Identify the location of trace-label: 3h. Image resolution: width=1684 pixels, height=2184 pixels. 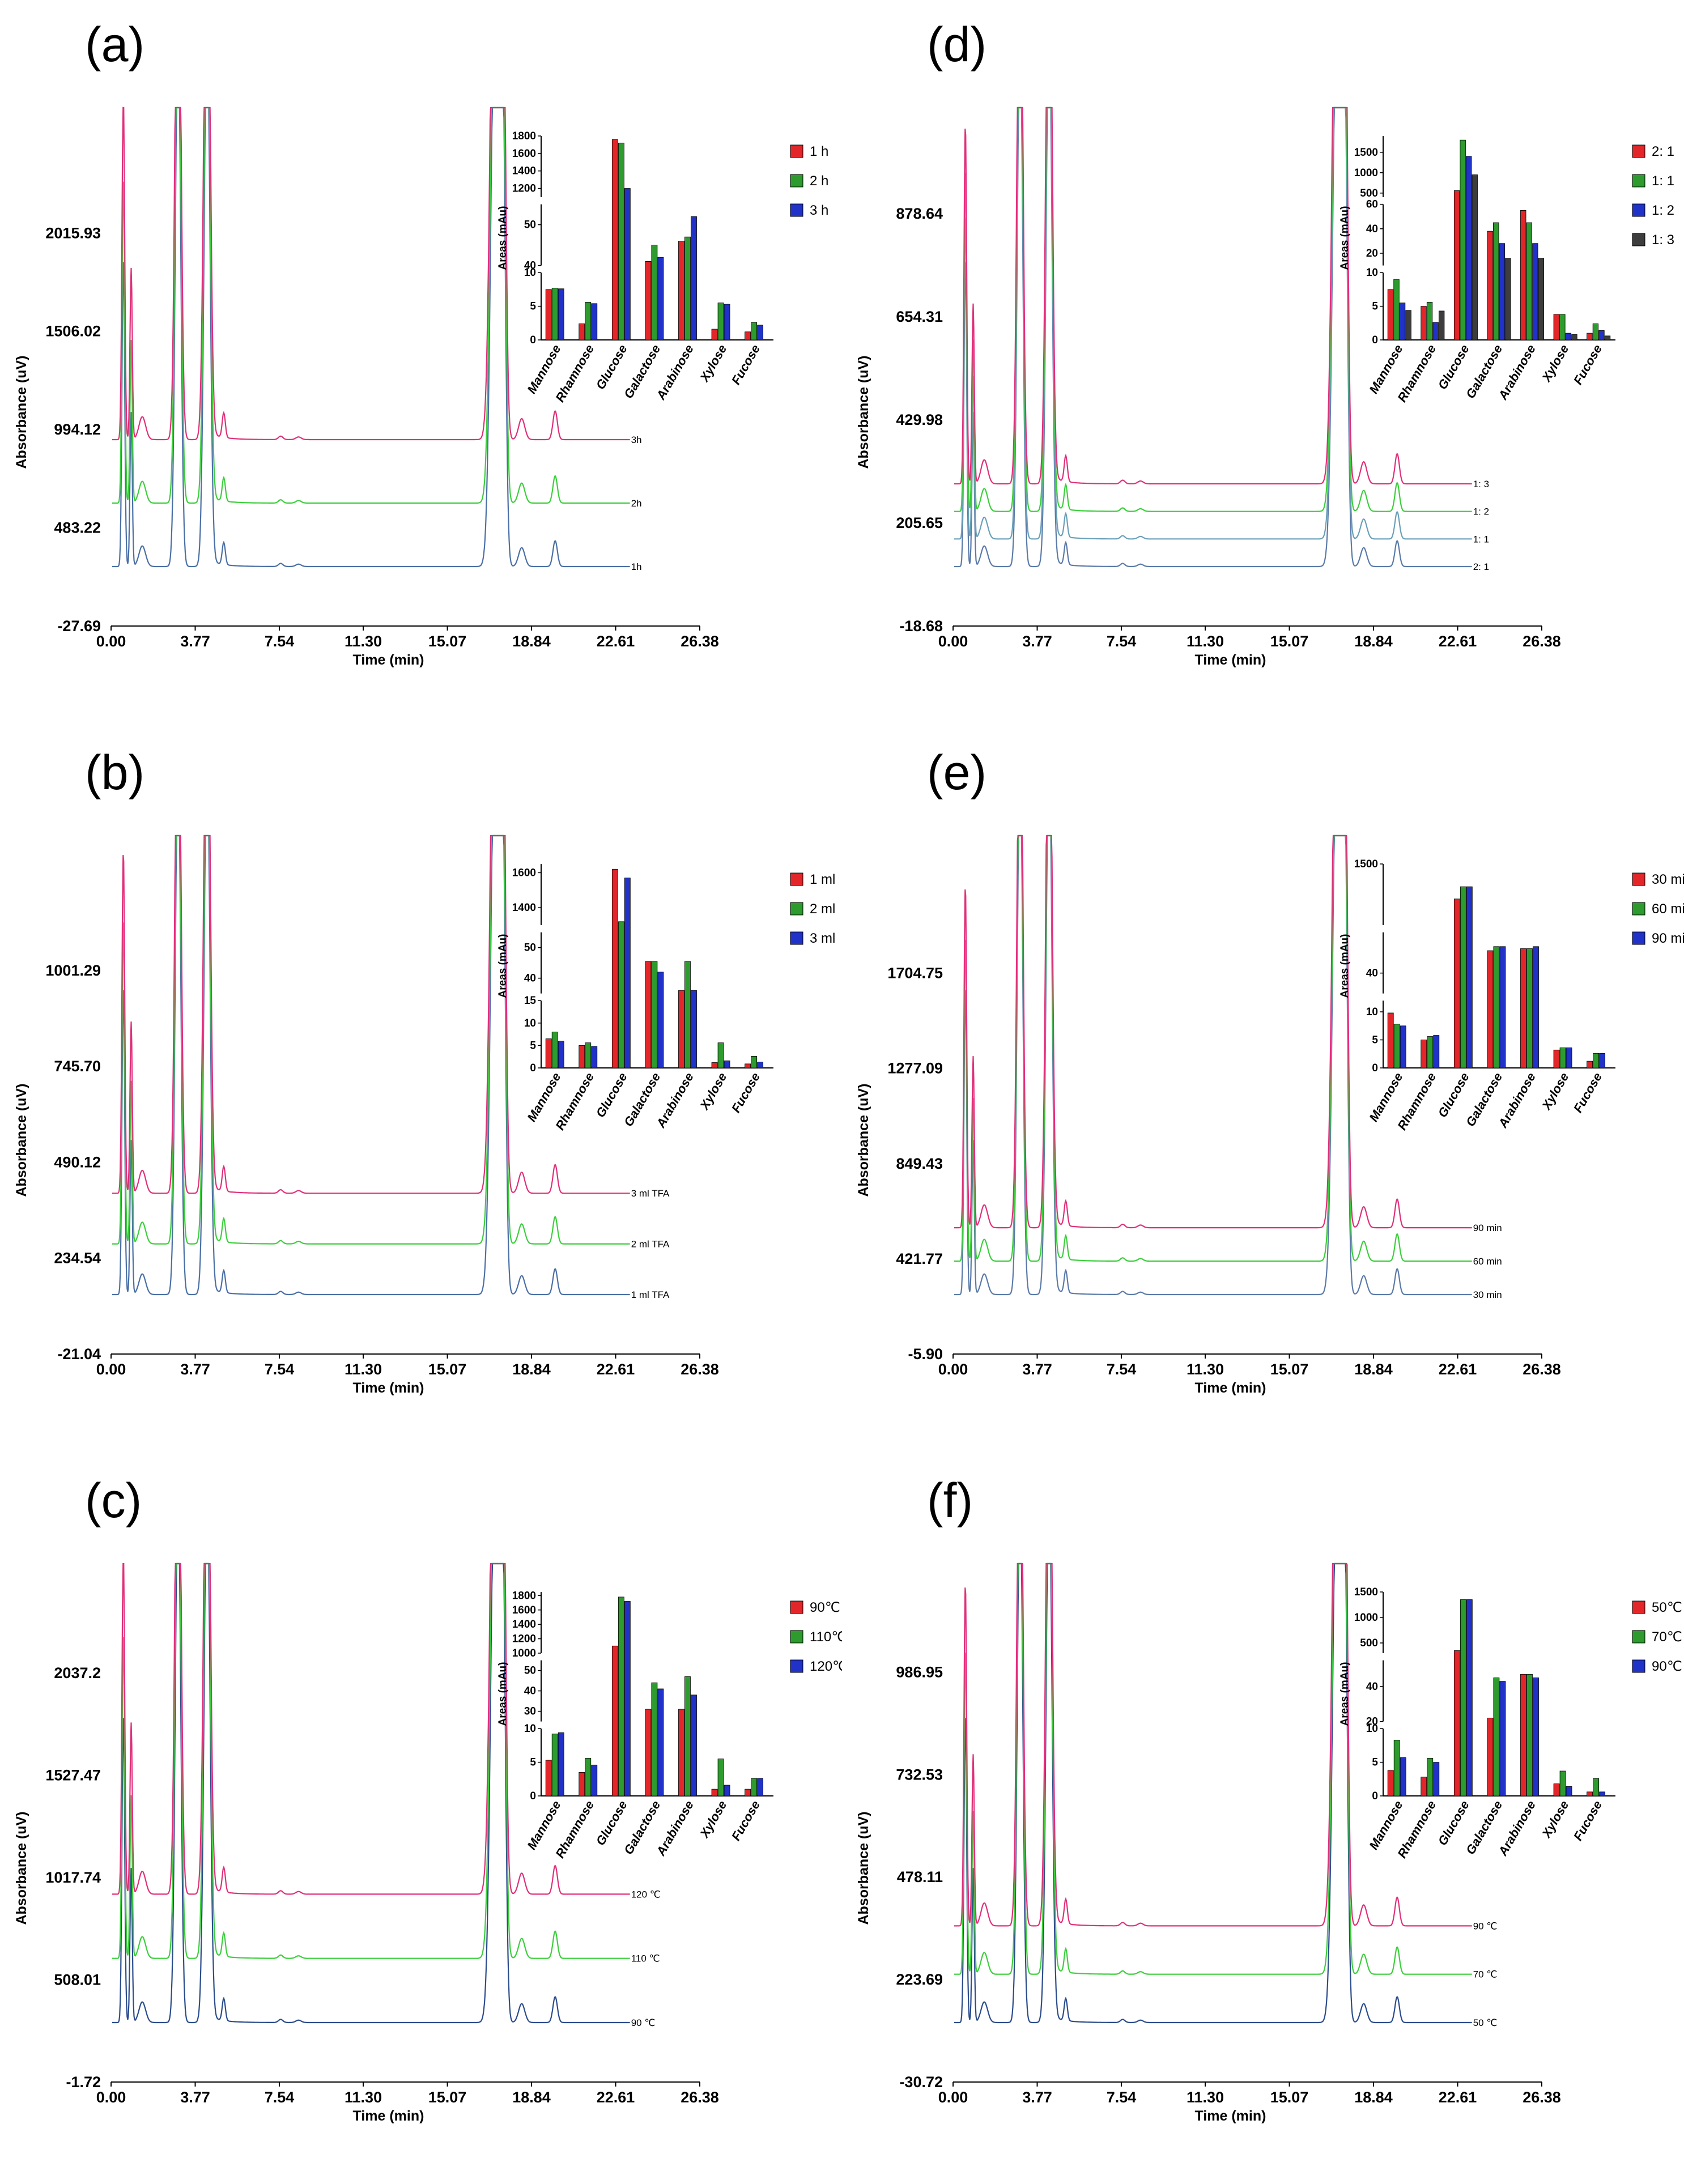
(636, 440).